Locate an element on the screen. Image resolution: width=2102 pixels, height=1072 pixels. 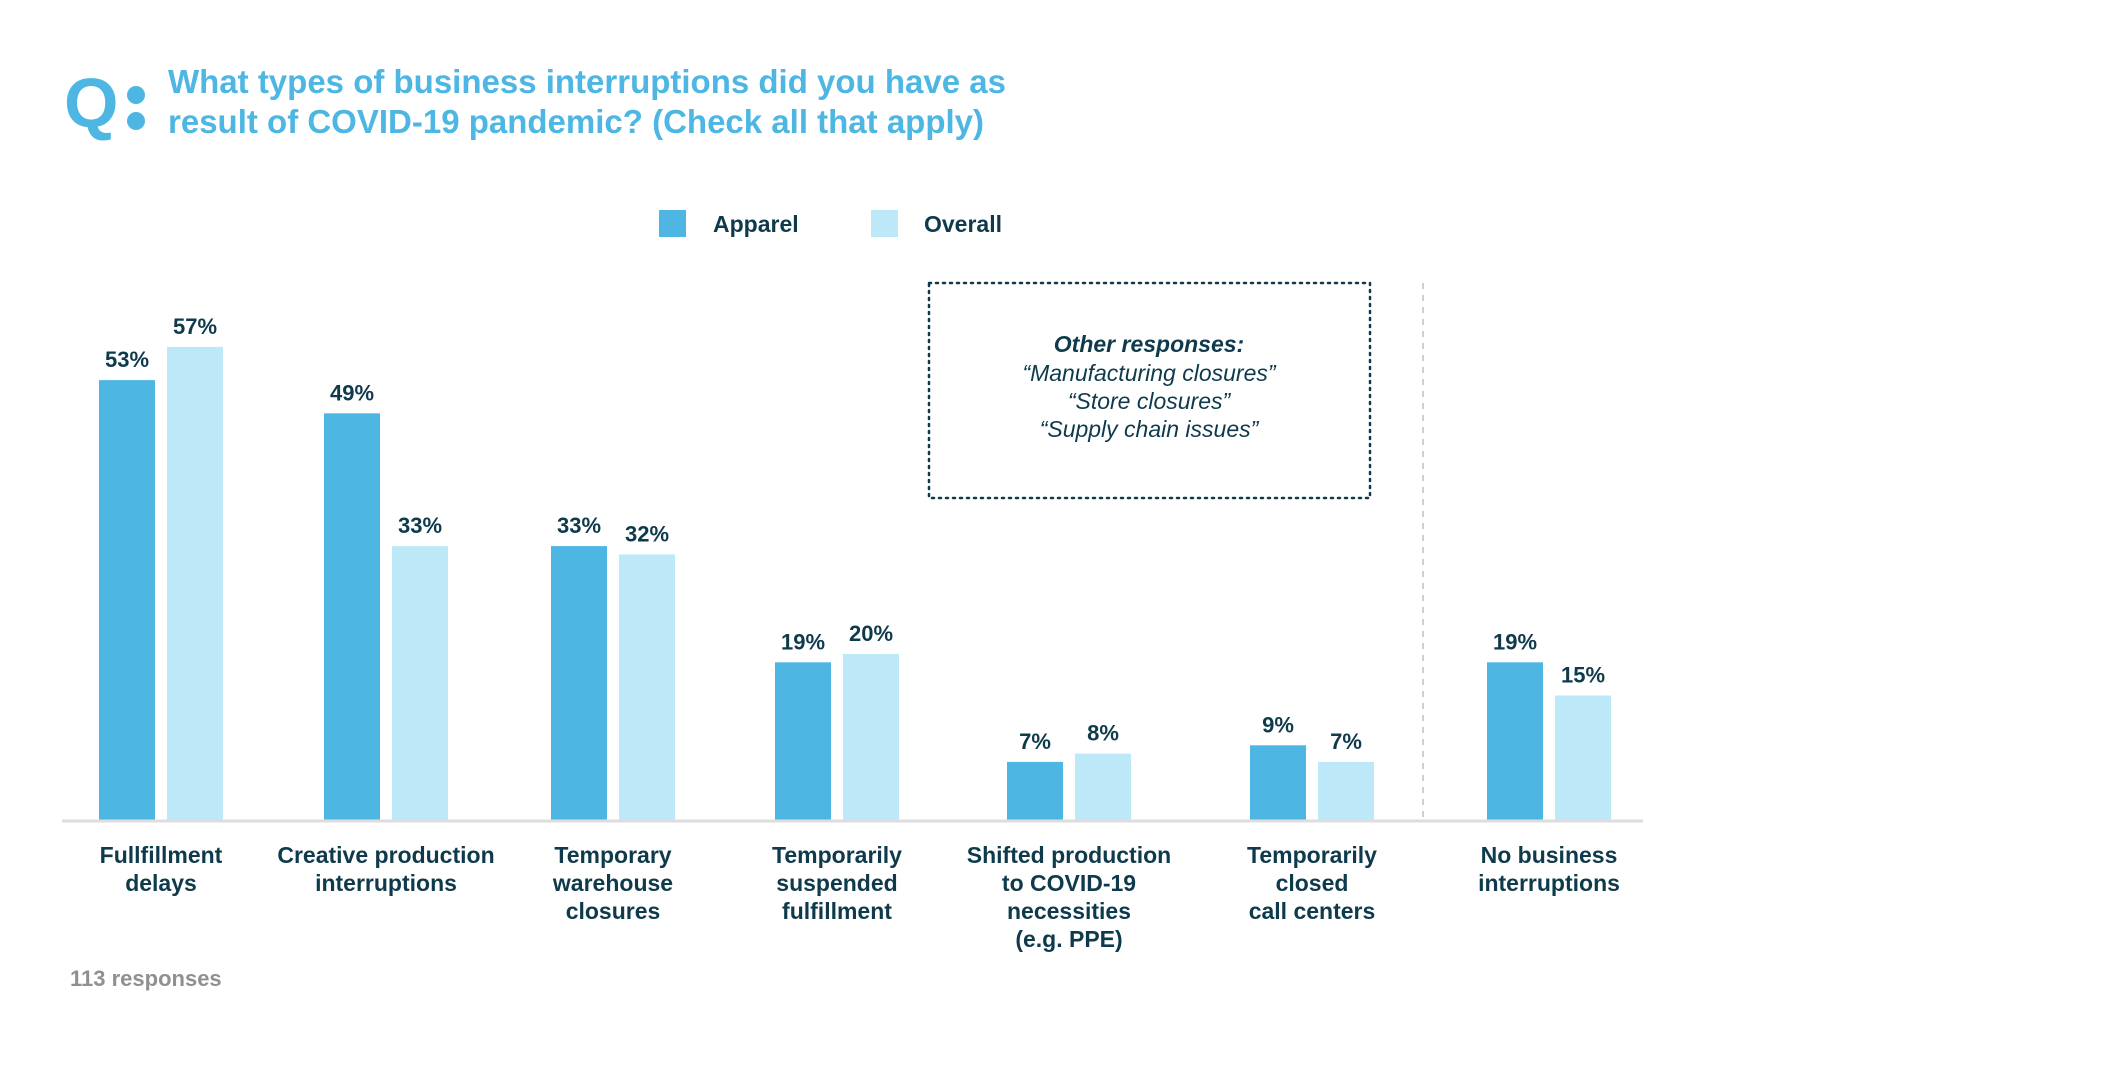
category-label-line: fulfillment is located at coordinates (837, 911).